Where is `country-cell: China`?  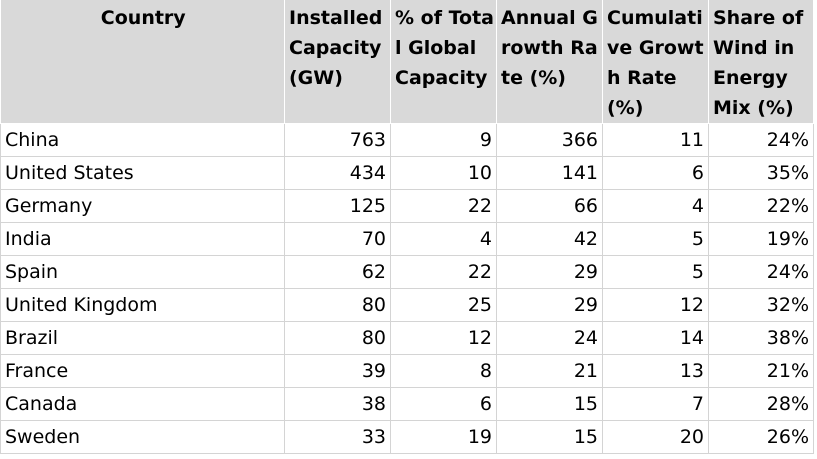 country-cell: China is located at coordinates (142, 140).